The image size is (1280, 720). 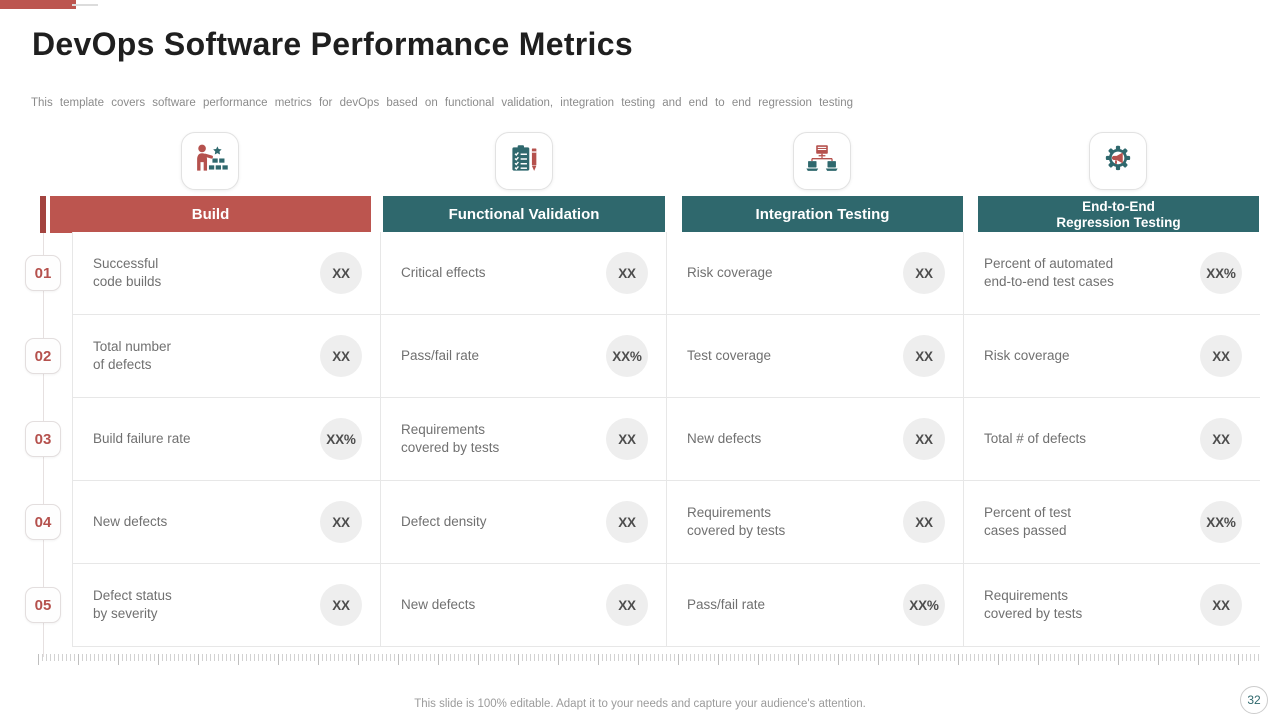 I want to click on gear-megaphone-icon, so click(x=1118, y=161).